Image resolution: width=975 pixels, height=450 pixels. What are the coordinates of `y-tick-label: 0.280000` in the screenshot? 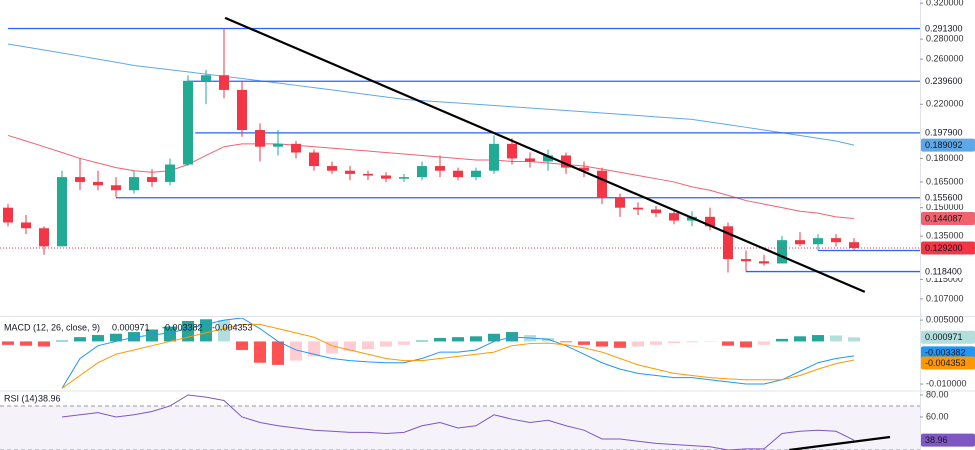 It's located at (945, 39).